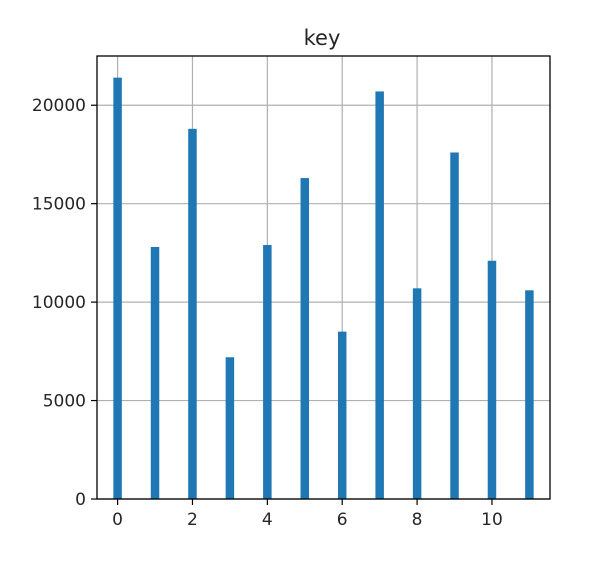 The height and width of the screenshot is (564, 604). What do you see at coordinates (80, 500) in the screenshot?
I see `y-tick-label: 0` at bounding box center [80, 500].